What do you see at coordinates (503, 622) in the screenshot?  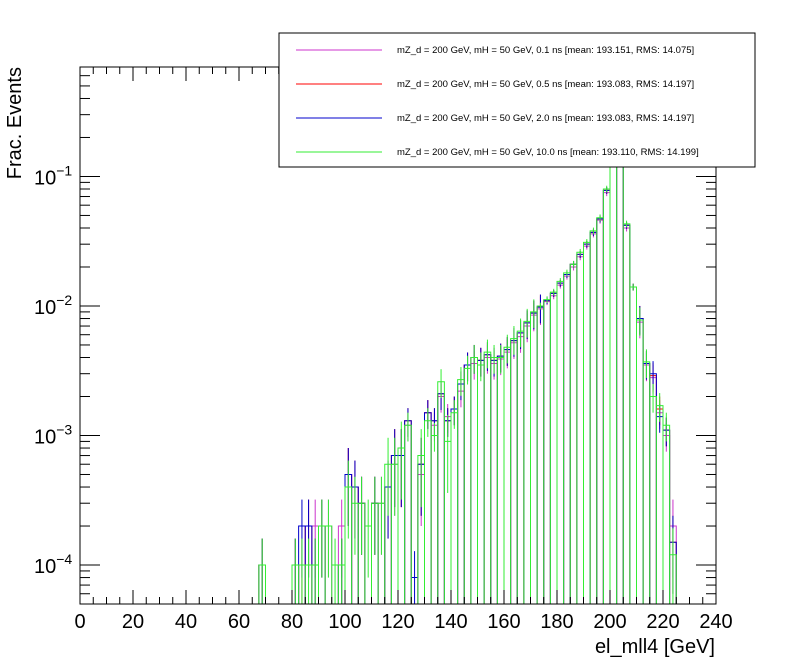 I see `x-tick-label: 160` at bounding box center [503, 622].